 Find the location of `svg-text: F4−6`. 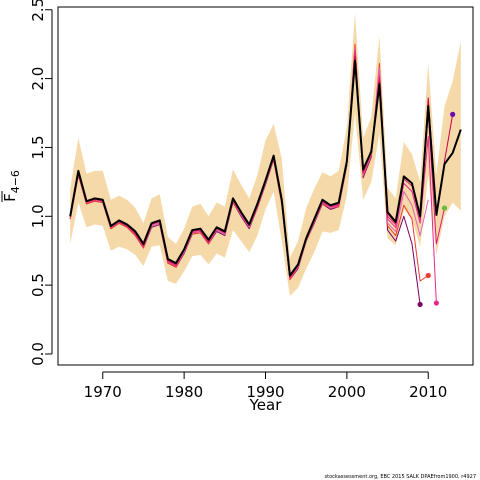

svg-text: F4−6 is located at coordinates (11, 186).